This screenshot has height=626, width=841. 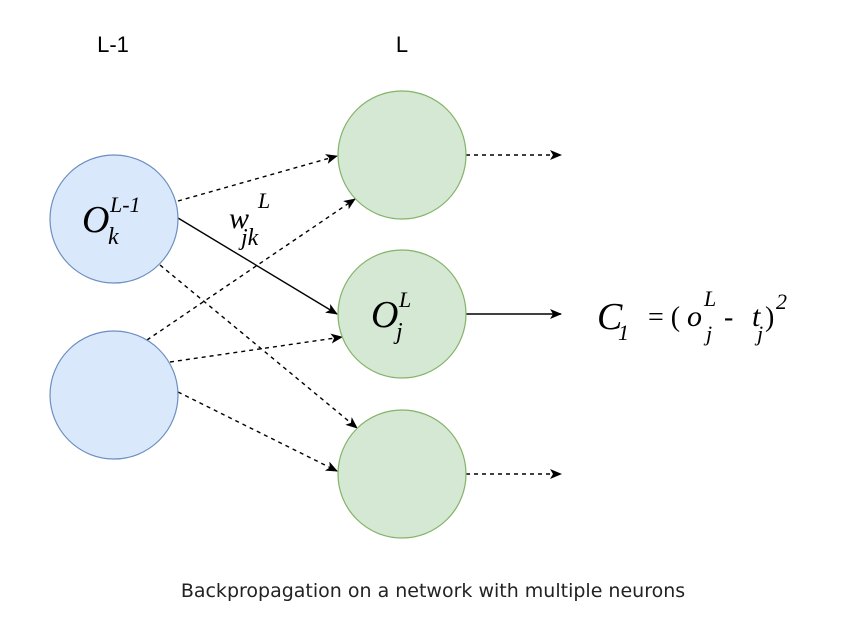 I want to click on cost-close-paren: ), so click(x=769, y=317).